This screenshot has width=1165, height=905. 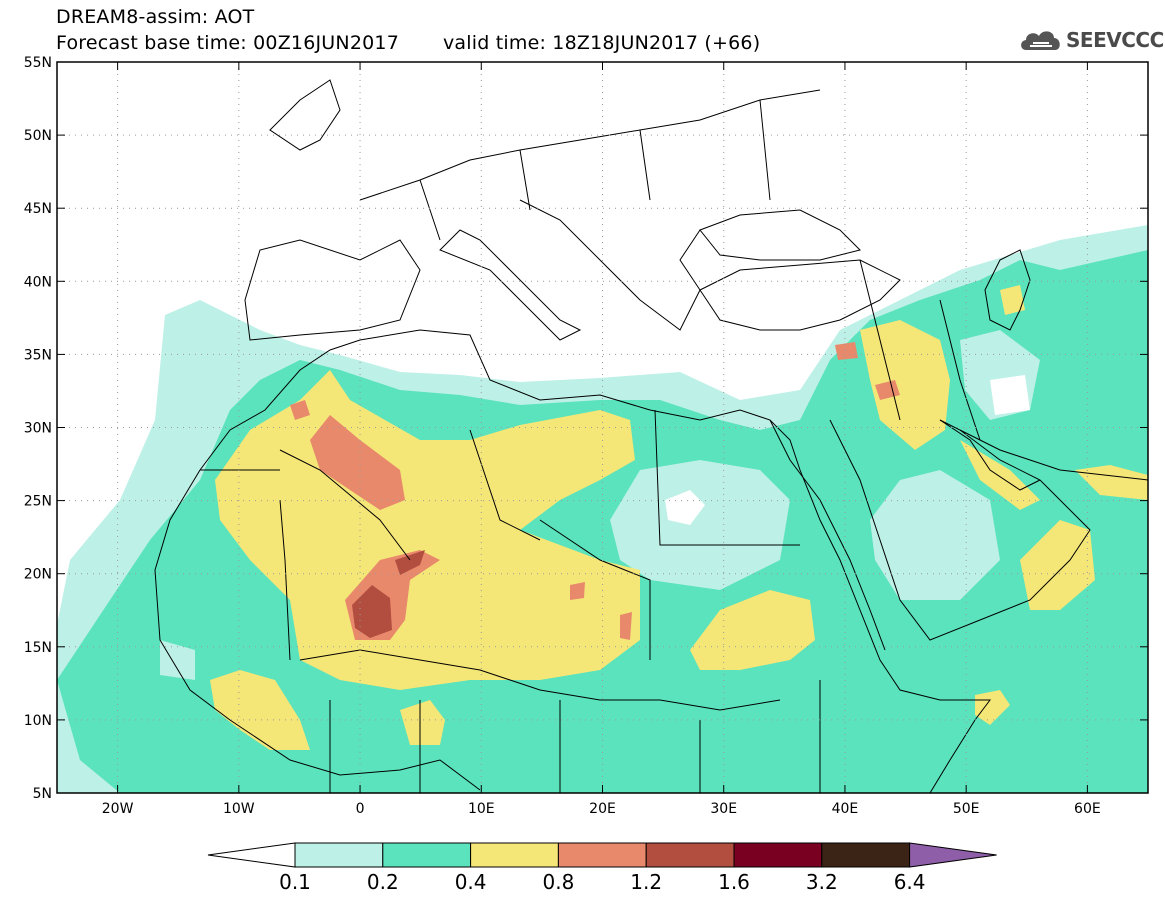 What do you see at coordinates (822, 882) in the screenshot?
I see `colorbar-label: 3.2` at bounding box center [822, 882].